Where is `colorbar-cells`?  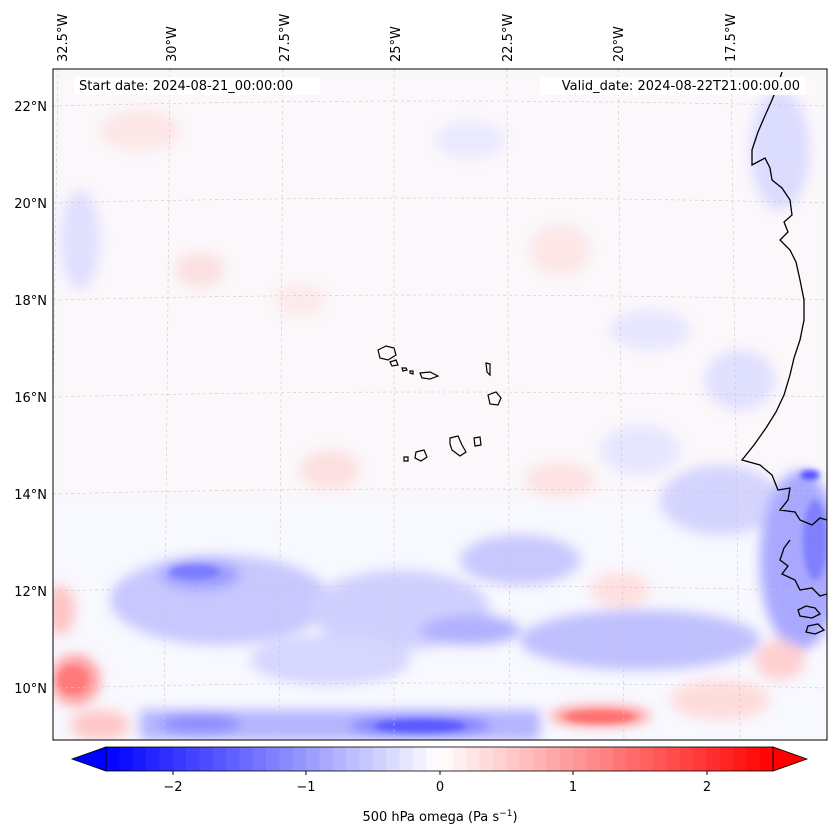
colorbar-cells is located at coordinates (440, 759).